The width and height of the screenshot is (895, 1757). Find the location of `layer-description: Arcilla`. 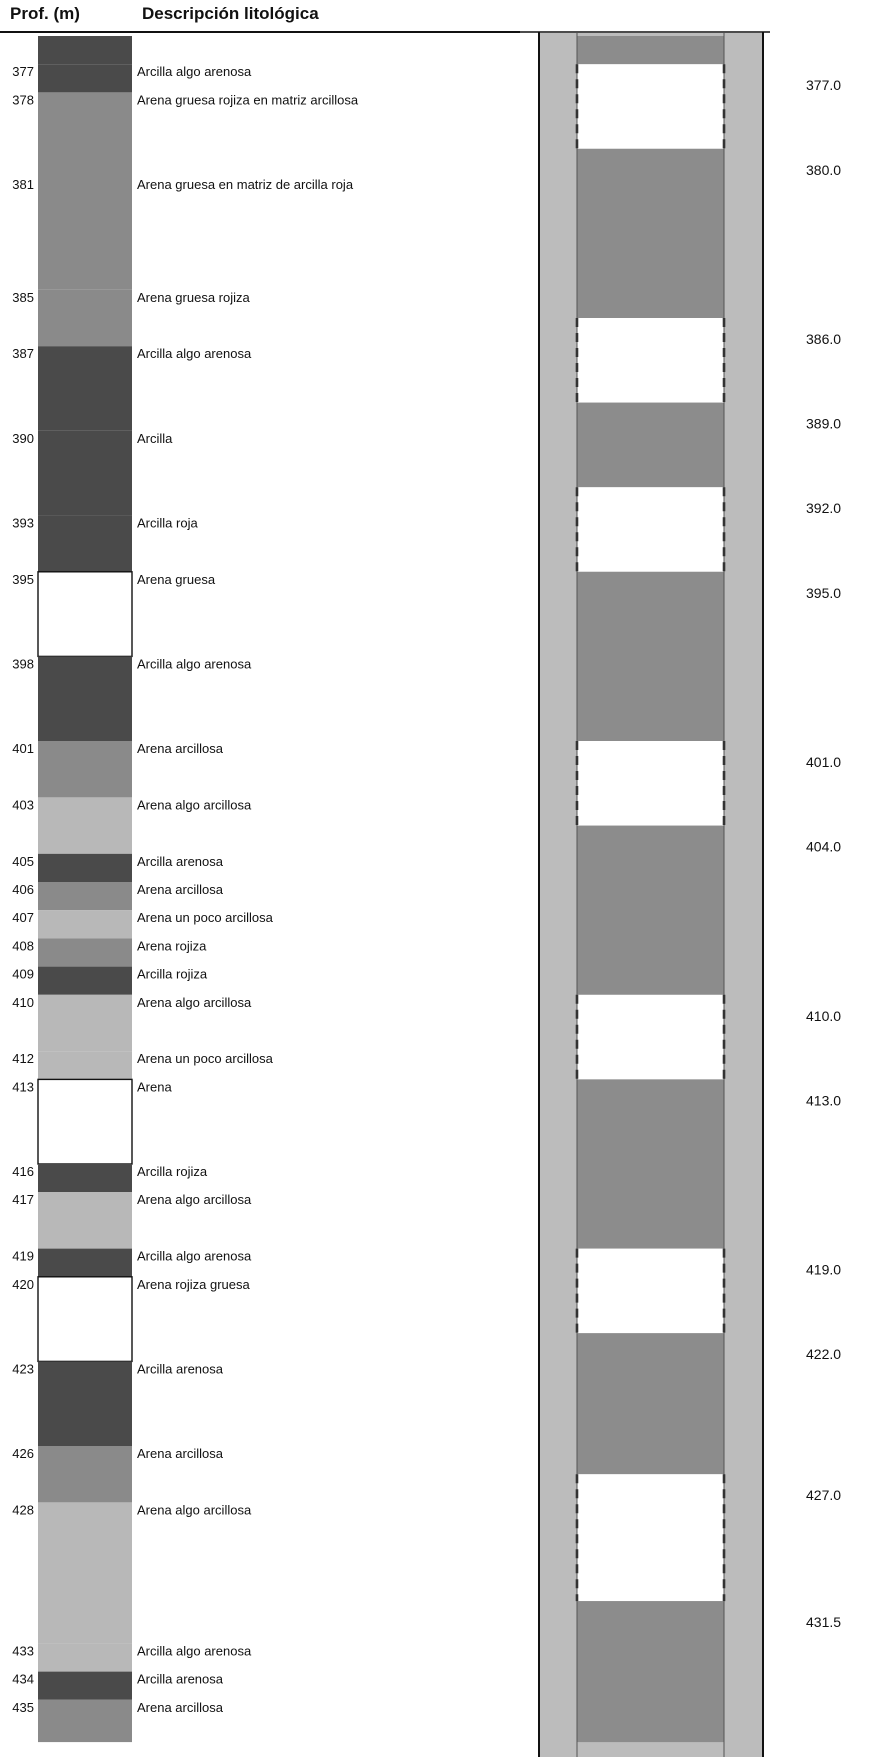

layer-description: Arcilla is located at coordinates (155, 438).